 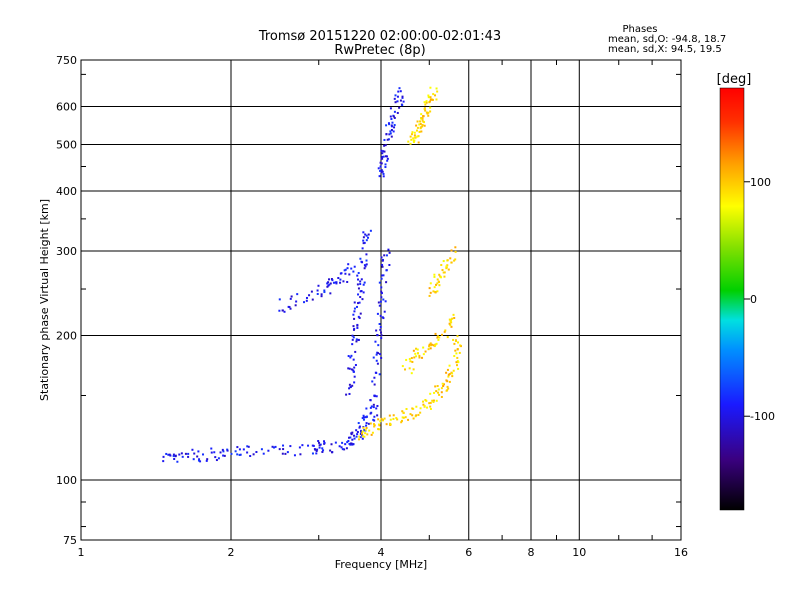 I want to click on colorbar-ticks: 100 0 -100, so click(x=759, y=299).